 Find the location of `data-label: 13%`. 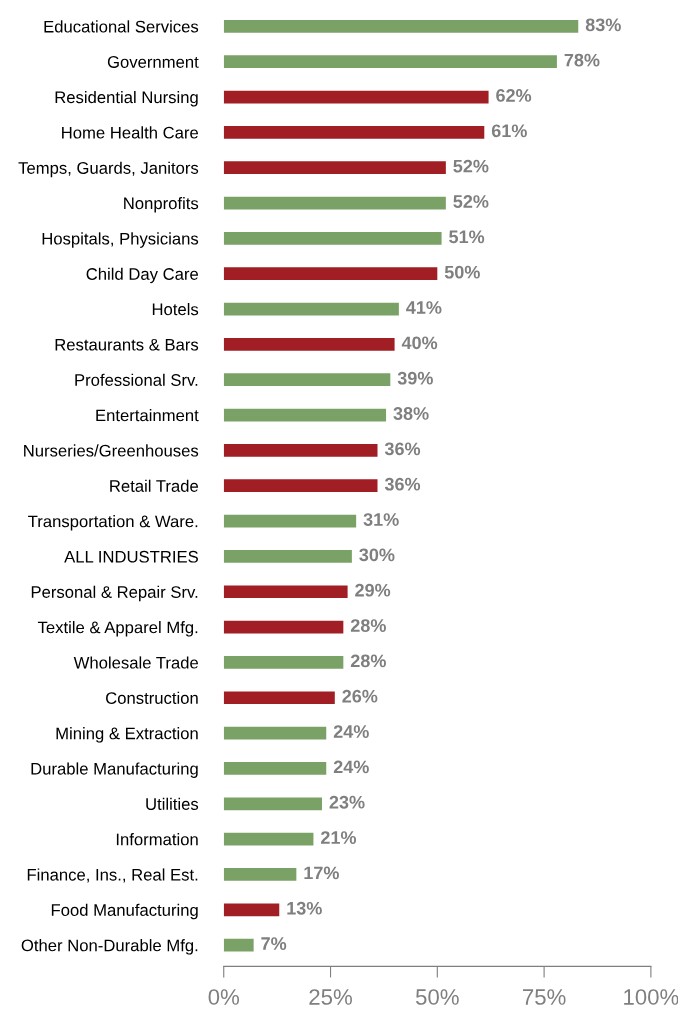

data-label: 13% is located at coordinates (304, 908).